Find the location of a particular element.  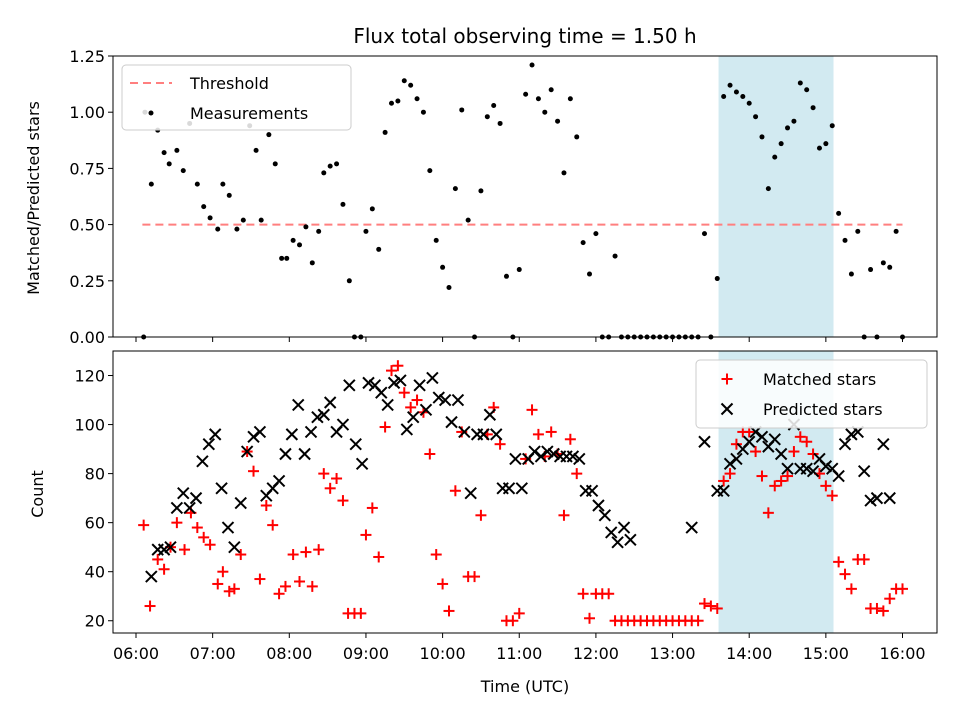

bottom-legend-box is located at coordinates (811, 394).